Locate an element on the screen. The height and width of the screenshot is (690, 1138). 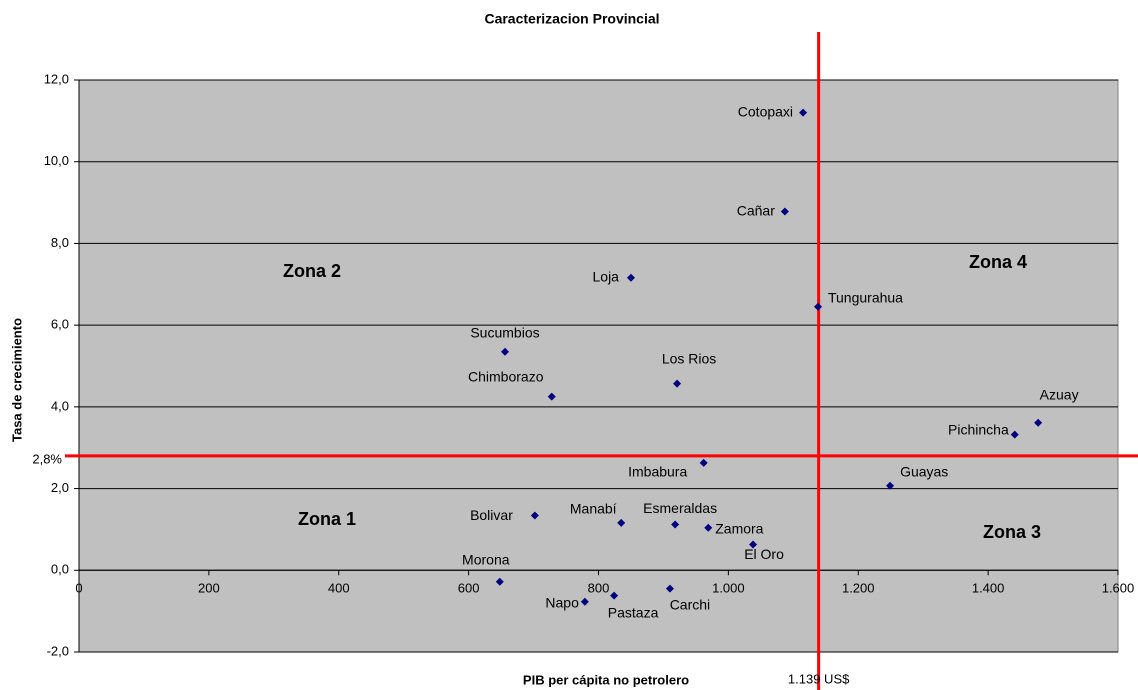
point-label: Los Rios is located at coordinates (689, 358).